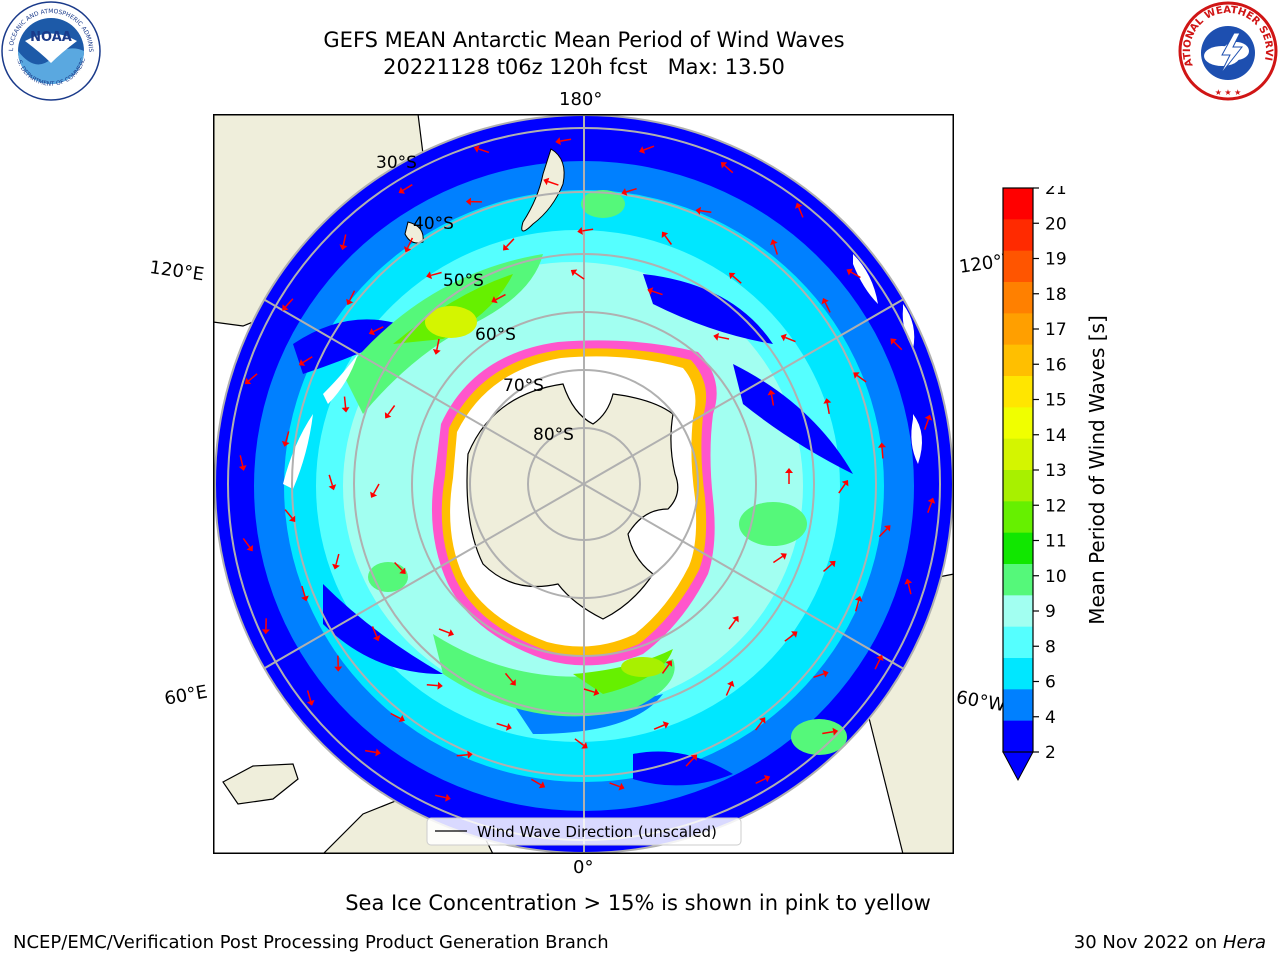  I want to click on colorbar-tick-label: 2, so click(1050, 753).